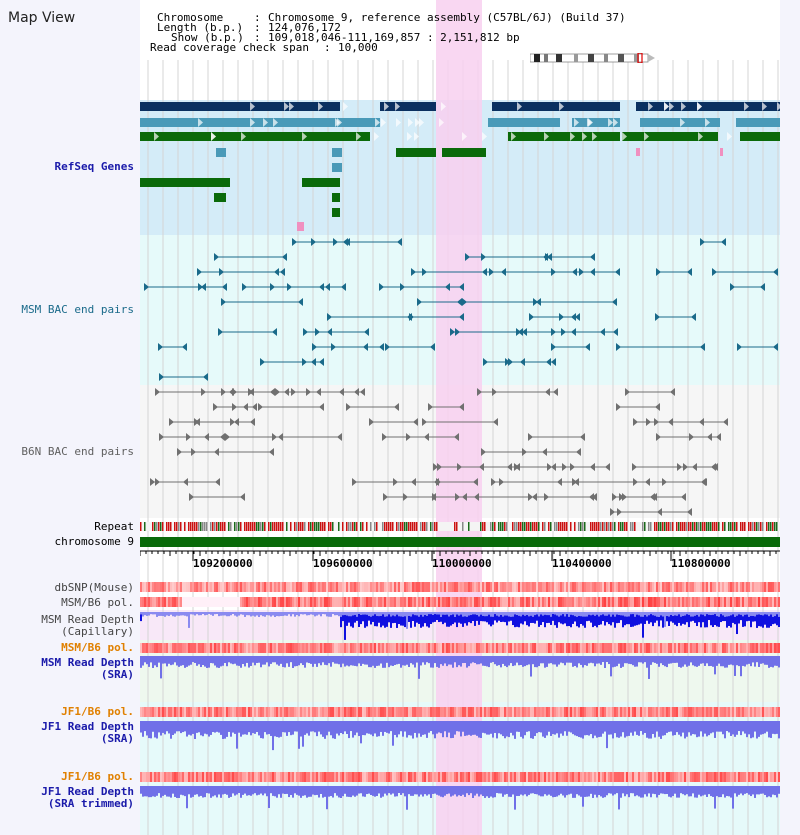 The height and width of the screenshot is (835, 800). Describe the element at coordinates (582, 563) in the screenshot. I see `axis-tick-label: 110400000` at that location.